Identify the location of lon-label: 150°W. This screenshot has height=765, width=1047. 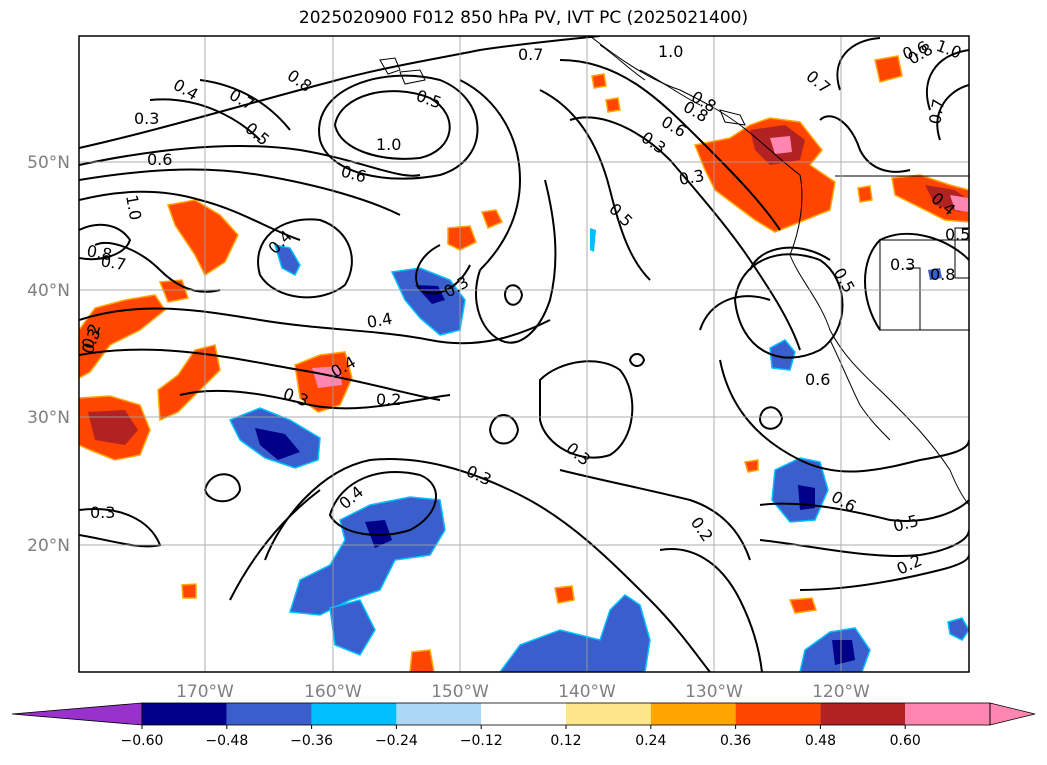
(460, 692).